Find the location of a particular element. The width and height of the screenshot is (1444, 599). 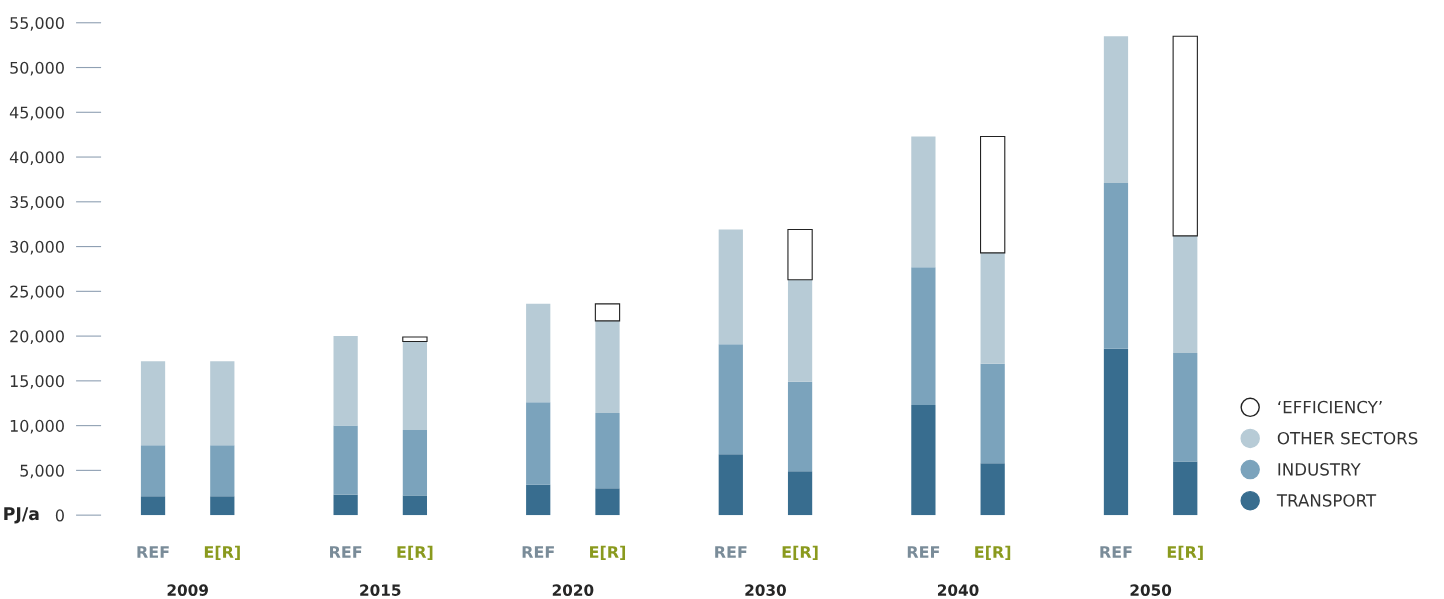

legend-label: TRANSPORT is located at coordinates (1326, 500).